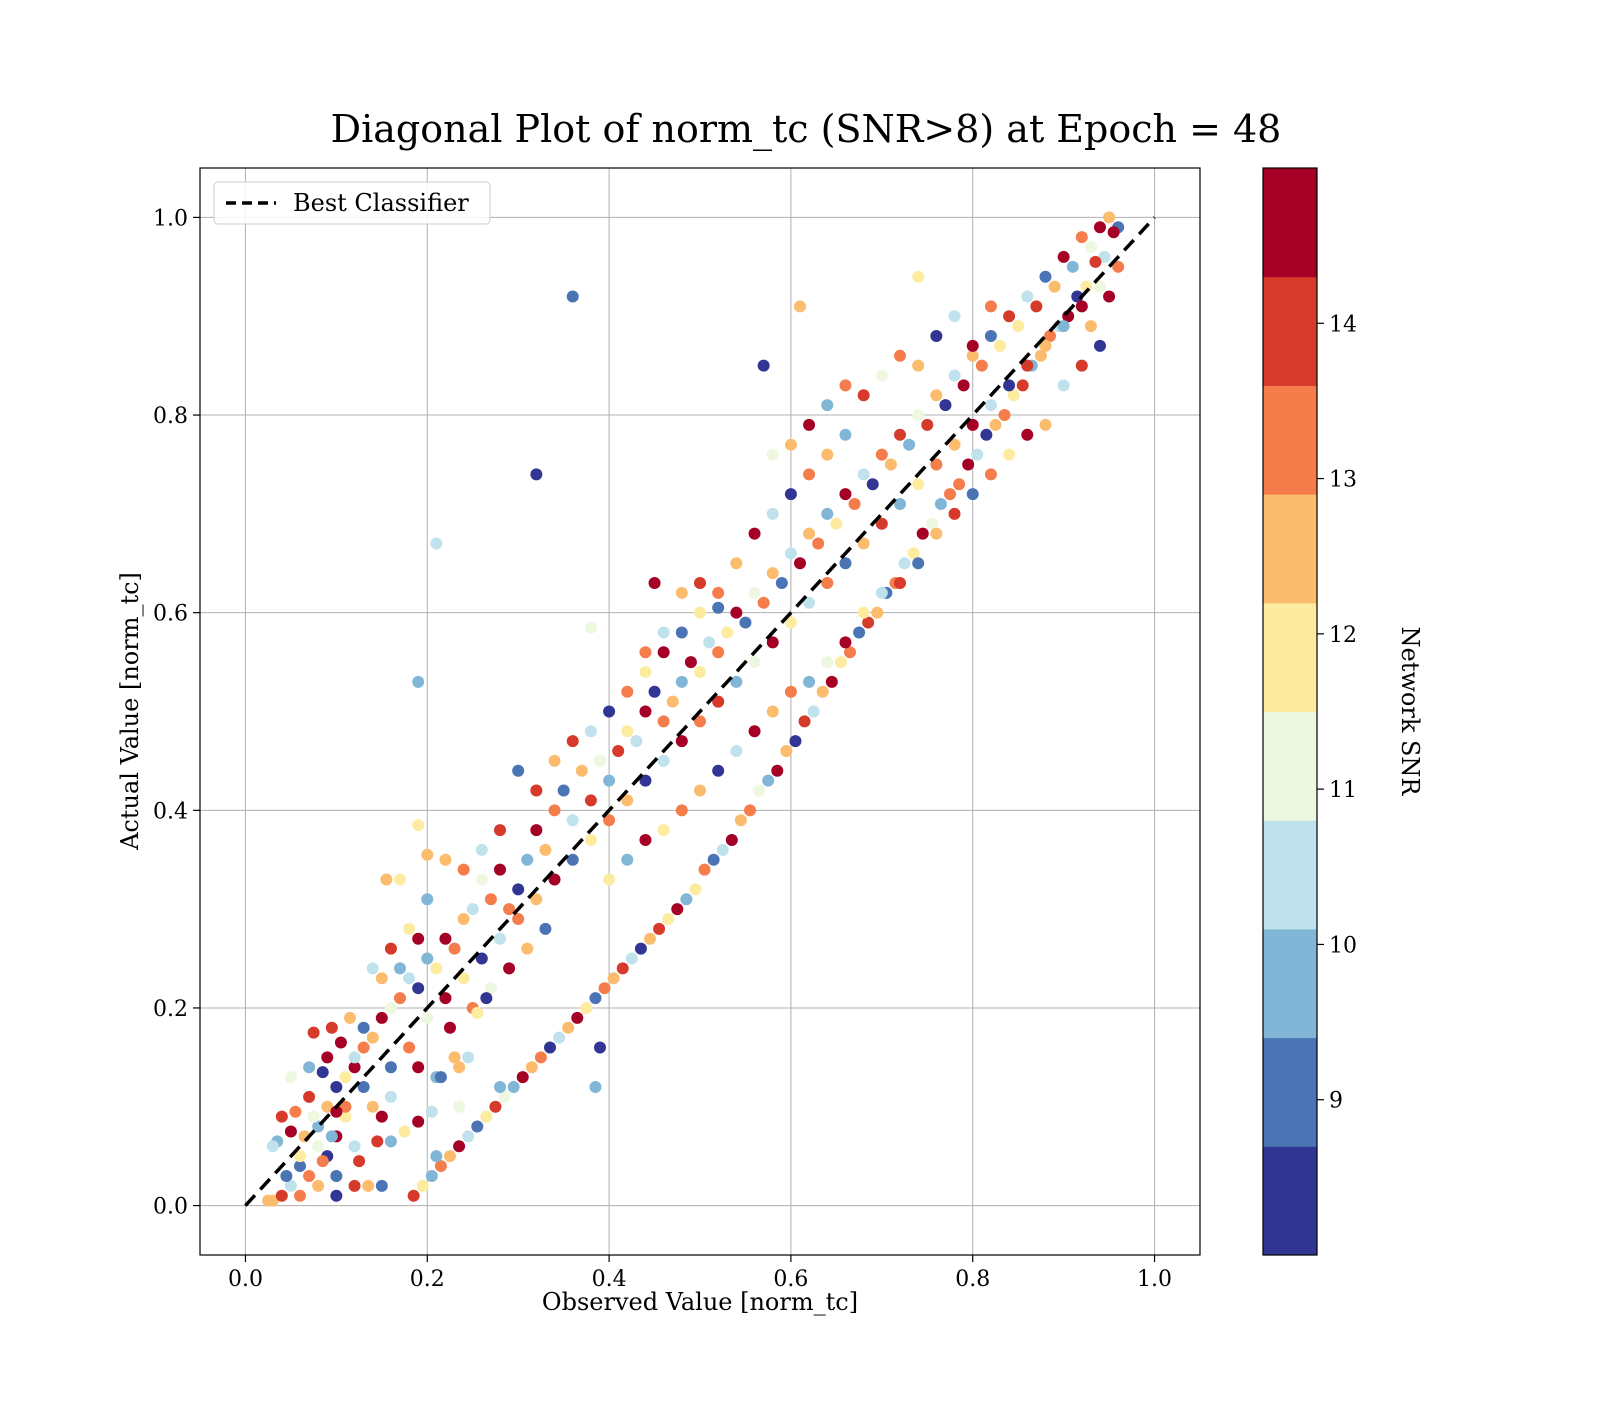 The width and height of the screenshot is (1600, 1405). What do you see at coordinates (427, 1279) in the screenshot?
I see `x-tick-label: 0.2` at bounding box center [427, 1279].